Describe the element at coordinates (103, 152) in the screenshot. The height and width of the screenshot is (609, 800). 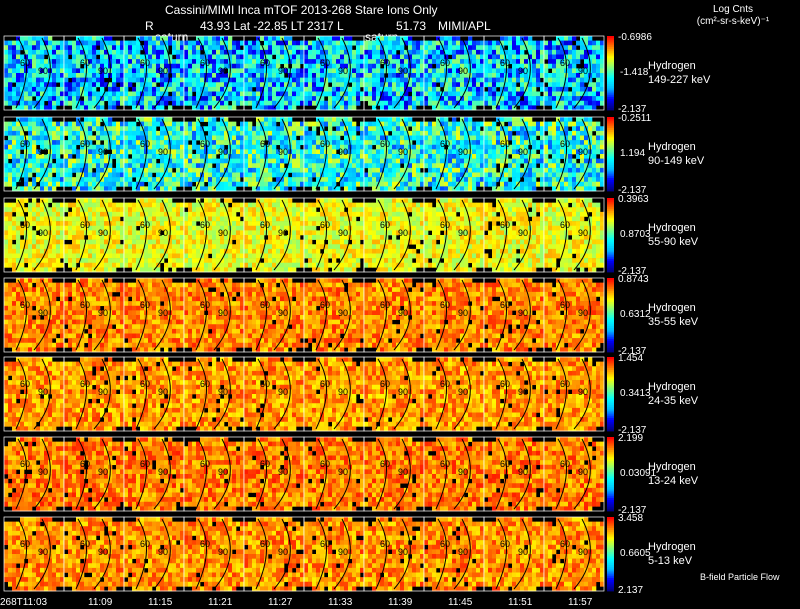
I see `contour-label: 90` at that location.